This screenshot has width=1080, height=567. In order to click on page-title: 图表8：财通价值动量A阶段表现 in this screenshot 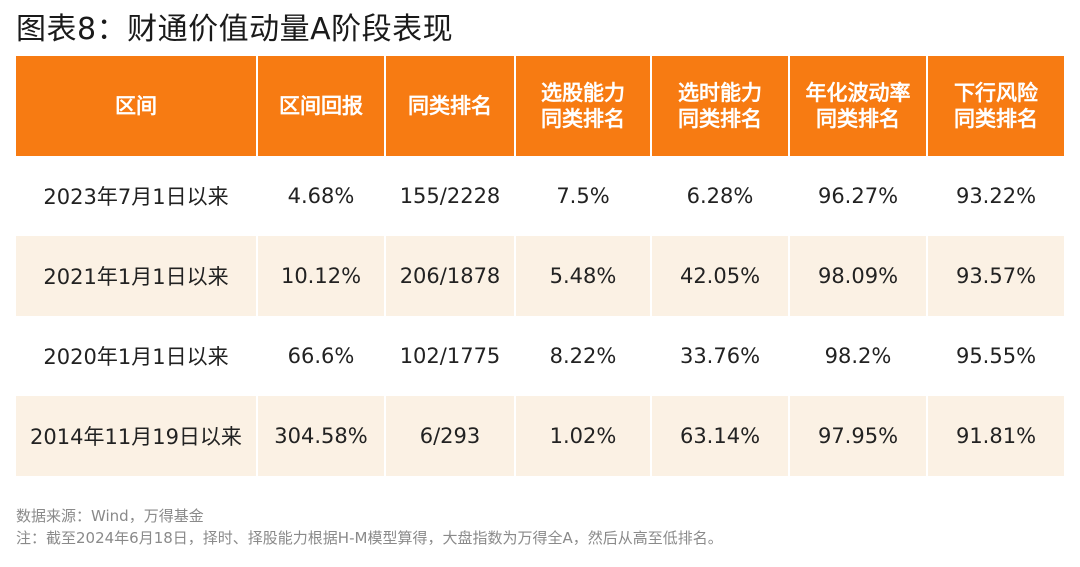, I will do `click(235, 29)`.